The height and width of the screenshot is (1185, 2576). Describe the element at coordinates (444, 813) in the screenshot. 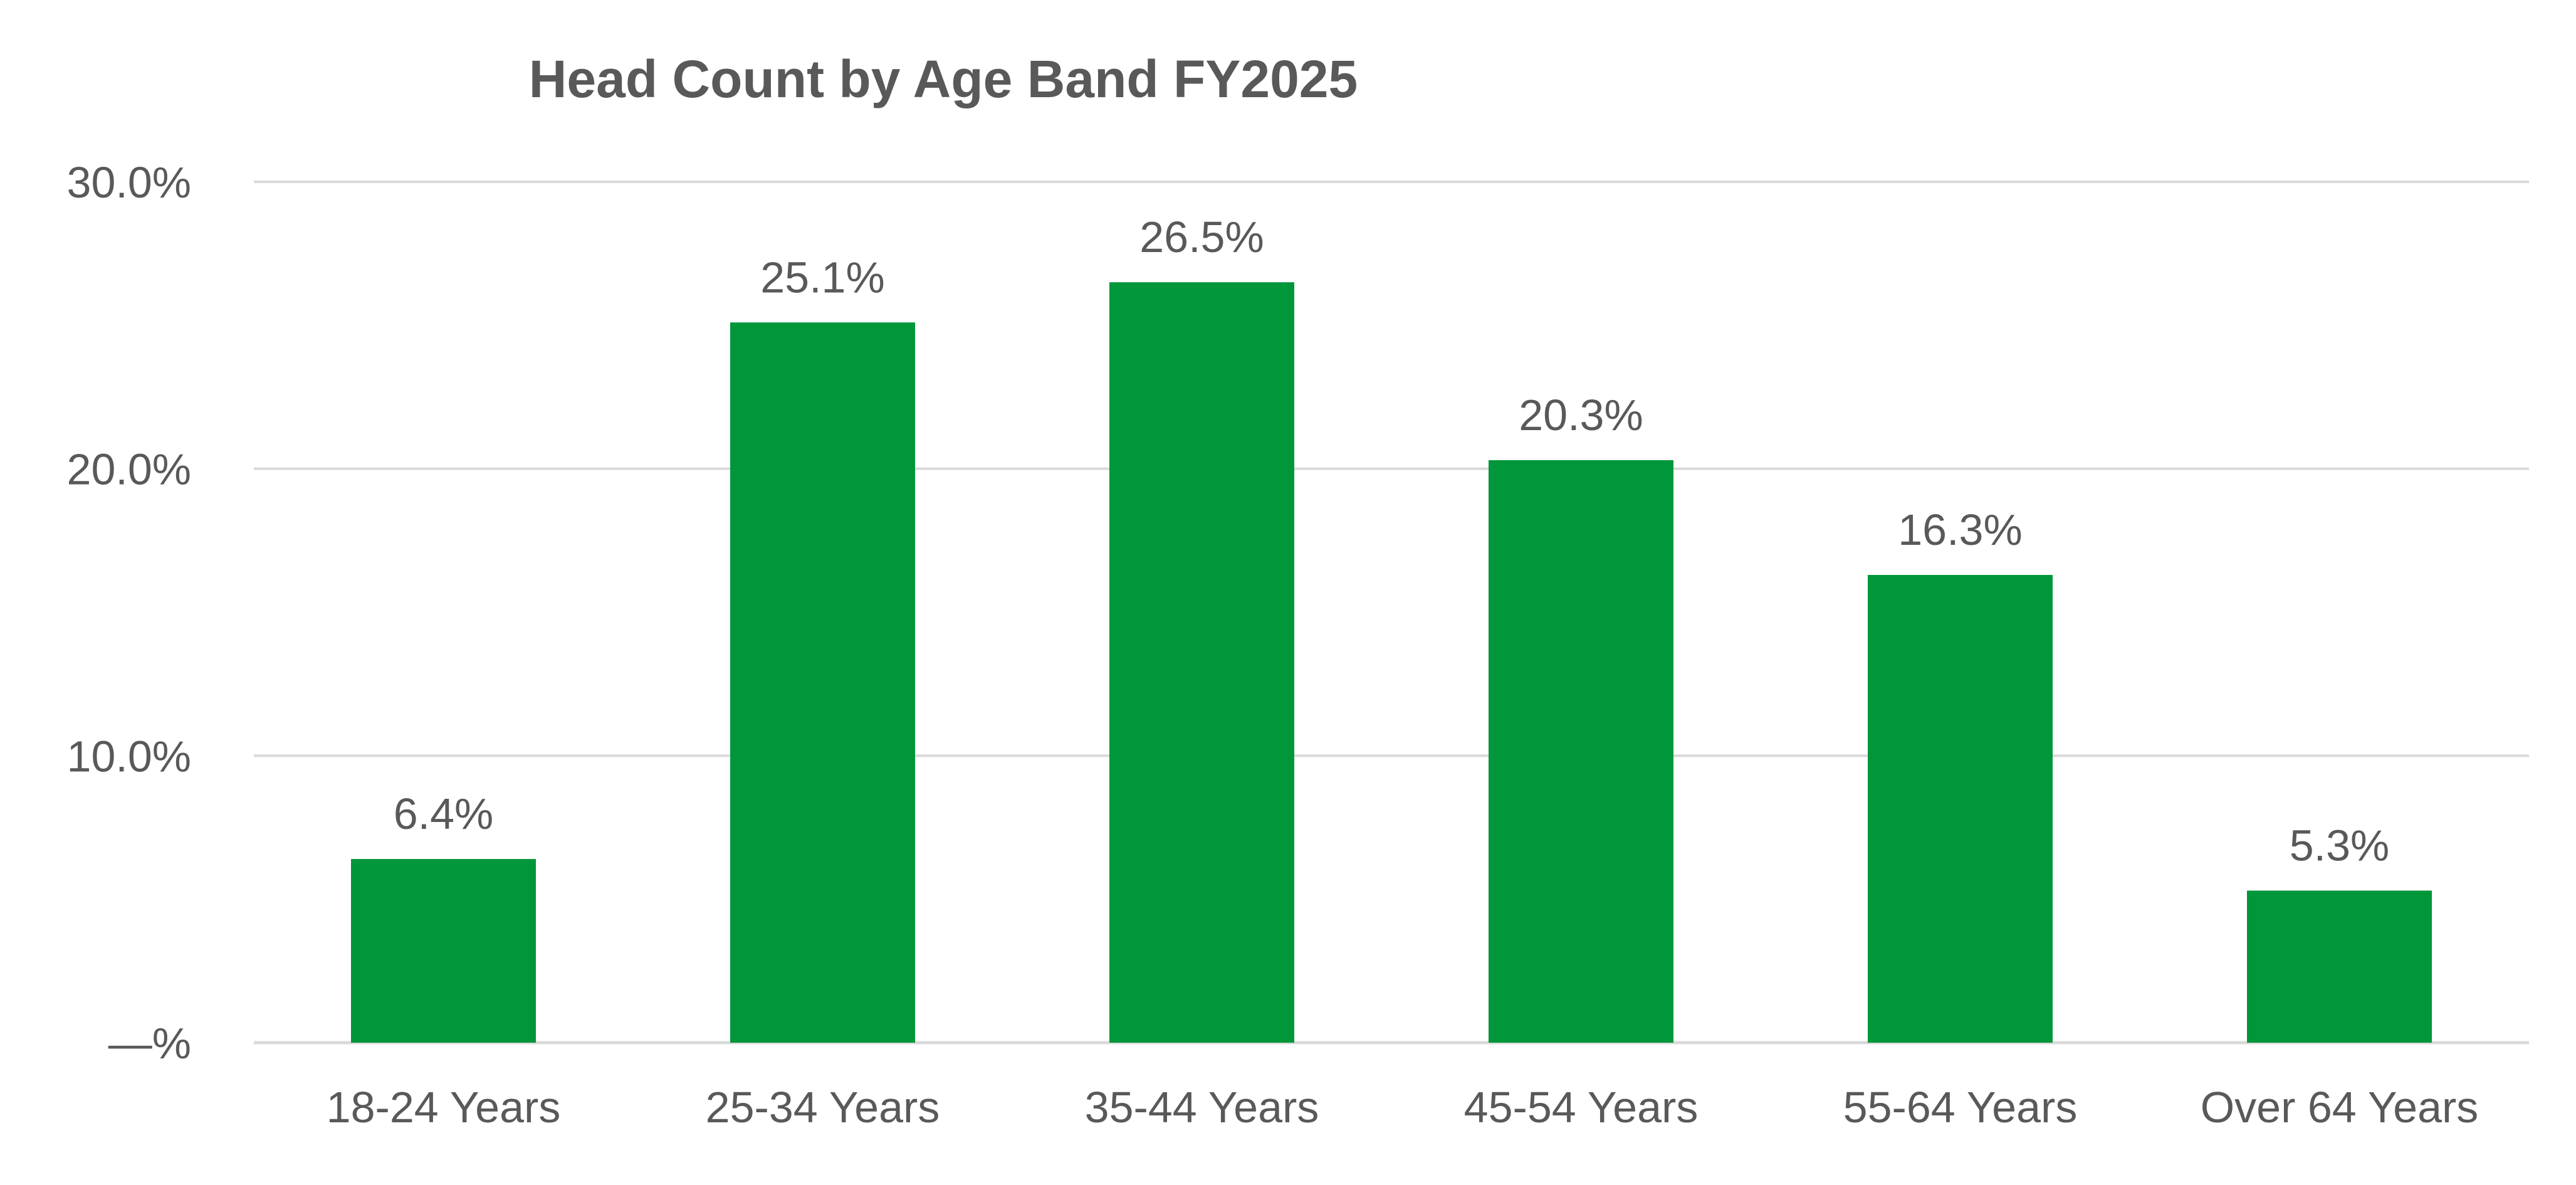

I see `data-label: 6.4%` at that location.